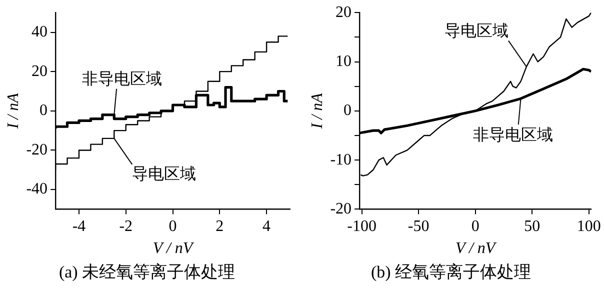 This screenshot has width=604, height=289. What do you see at coordinates (40, 31) in the screenshot?
I see `y-tick-label: 40` at bounding box center [40, 31].